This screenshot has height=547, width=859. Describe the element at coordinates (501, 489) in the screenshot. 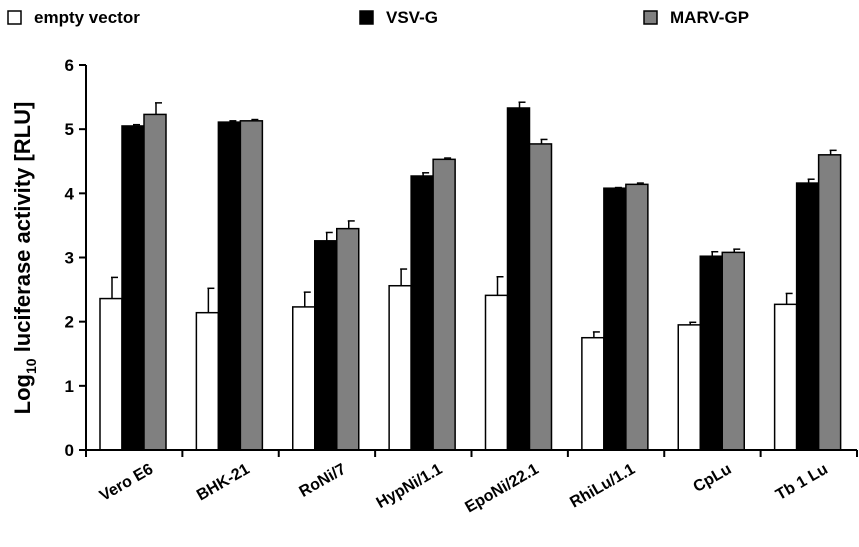

I see `x-tick-label-eponi-22-1: EpoNi/22.1` at that location.